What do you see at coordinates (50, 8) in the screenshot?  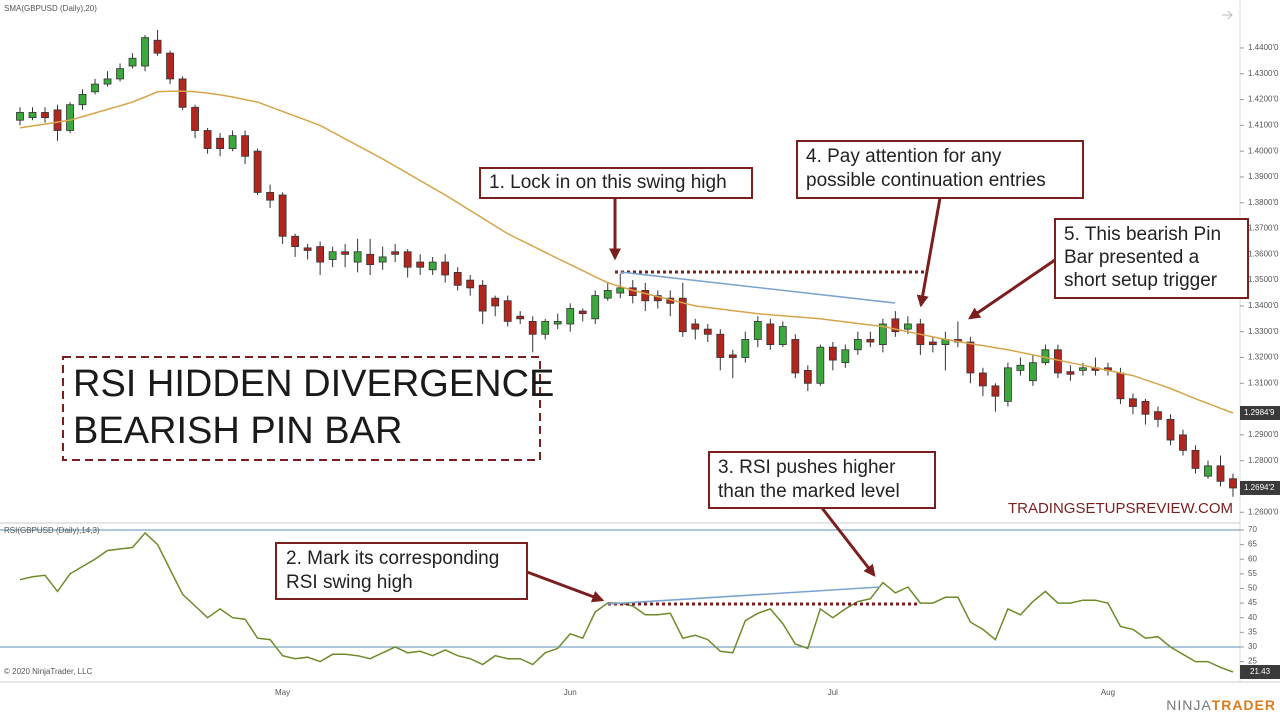 I see `sma-label: SMA(GBPUSD (Daily),20)` at bounding box center [50, 8].